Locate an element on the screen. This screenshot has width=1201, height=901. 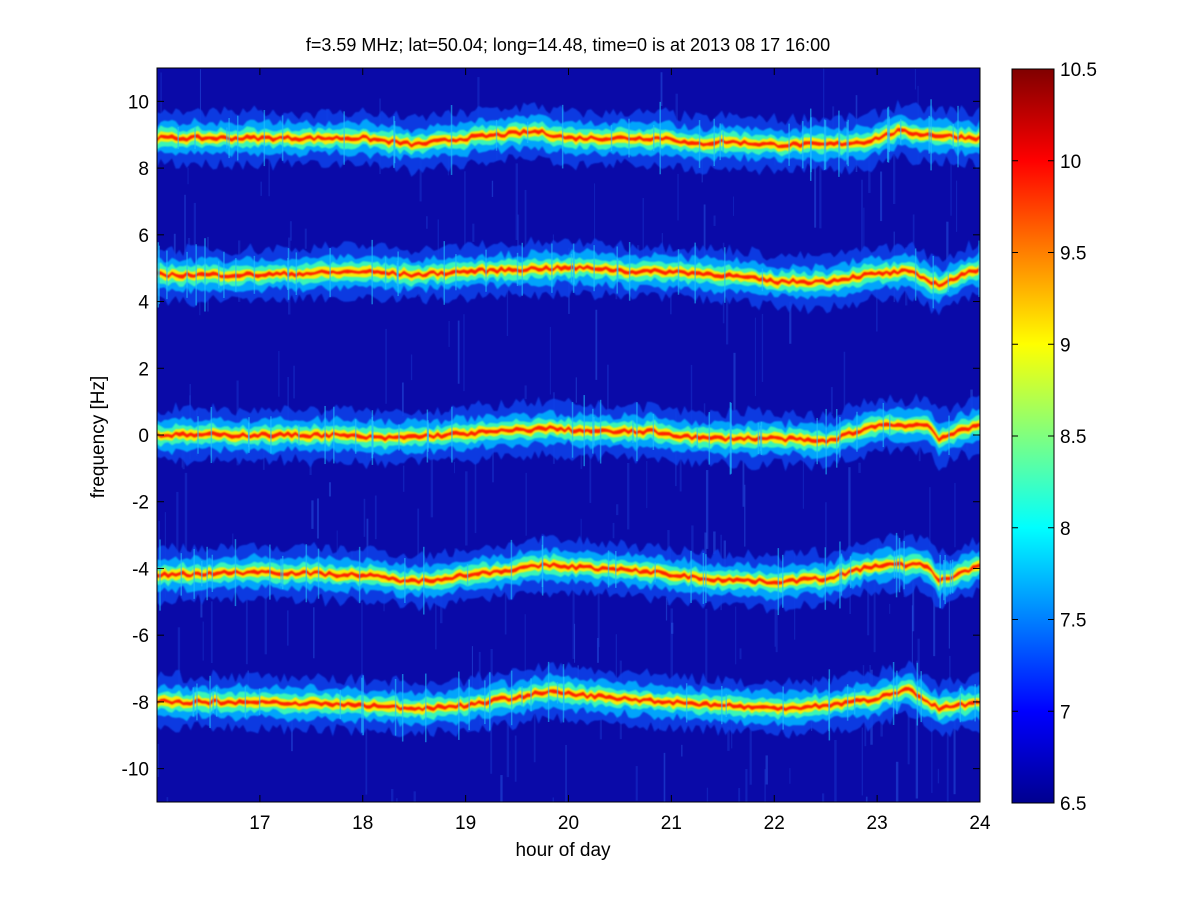
y-tick-label: -10 is located at coordinates (135, 770).